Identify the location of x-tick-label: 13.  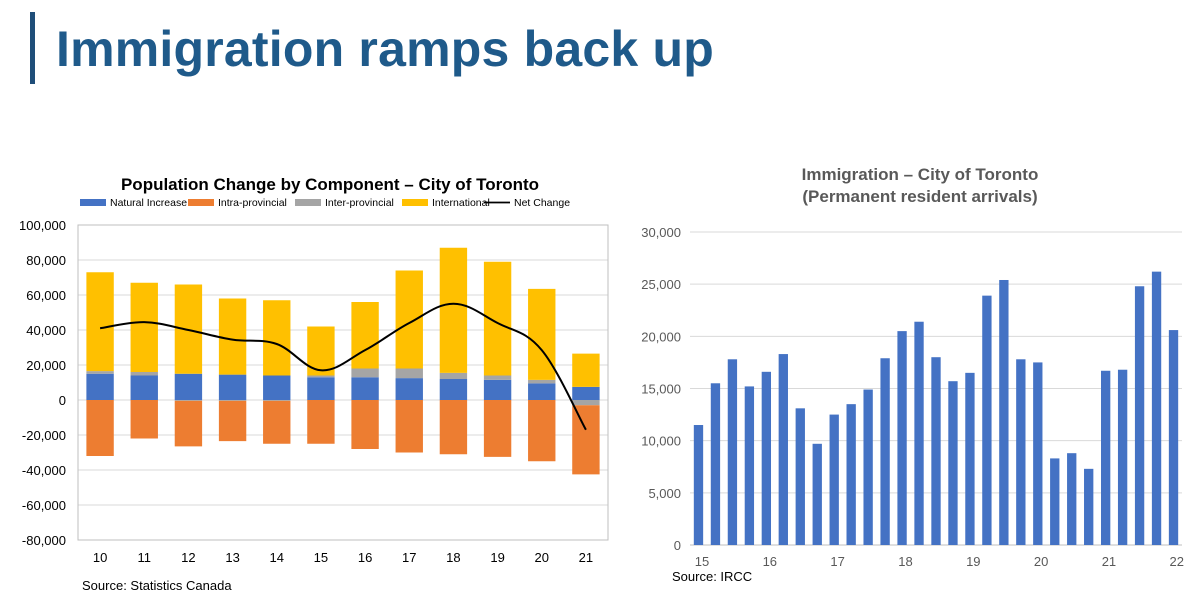
(232, 557).